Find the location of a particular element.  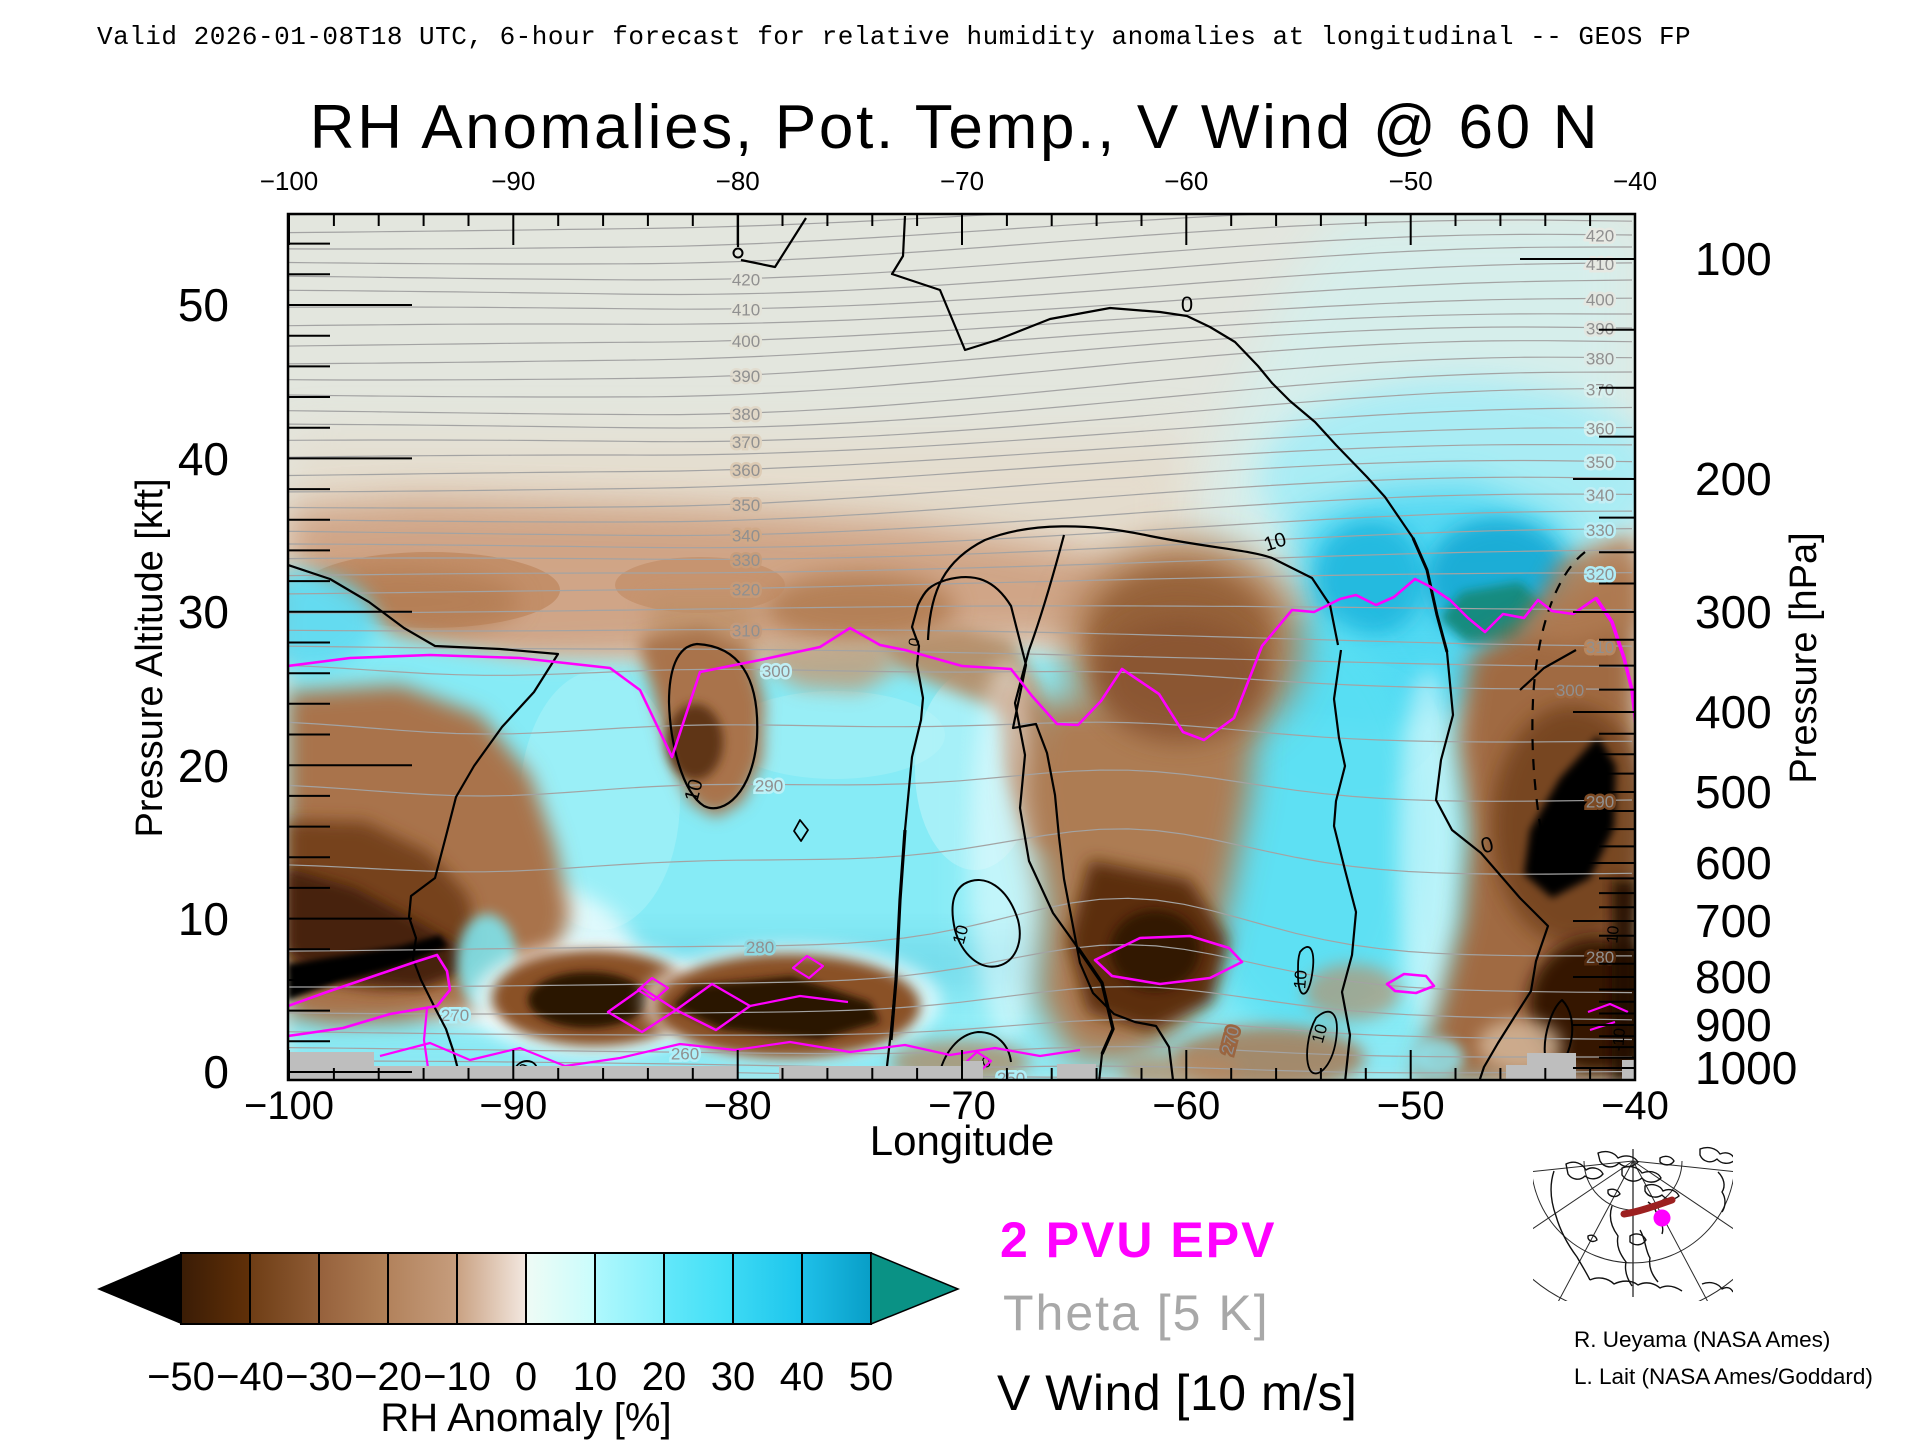

svg-text: 800 is located at coordinates (1733, 977).